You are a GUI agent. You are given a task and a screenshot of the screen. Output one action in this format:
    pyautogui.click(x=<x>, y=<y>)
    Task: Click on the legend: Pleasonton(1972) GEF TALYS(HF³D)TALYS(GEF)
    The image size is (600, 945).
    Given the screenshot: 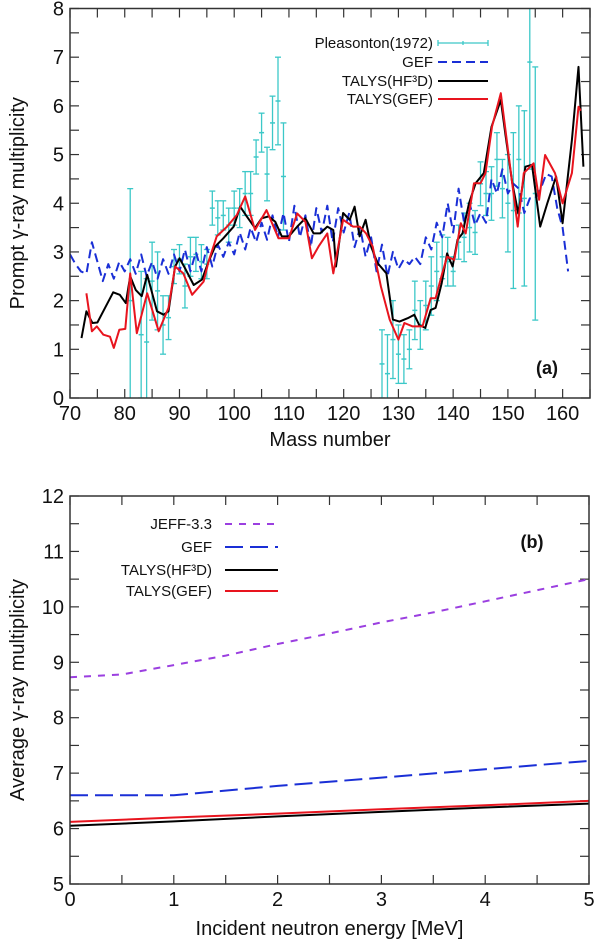 What is the action you would take?
    pyautogui.click(x=402, y=71)
    